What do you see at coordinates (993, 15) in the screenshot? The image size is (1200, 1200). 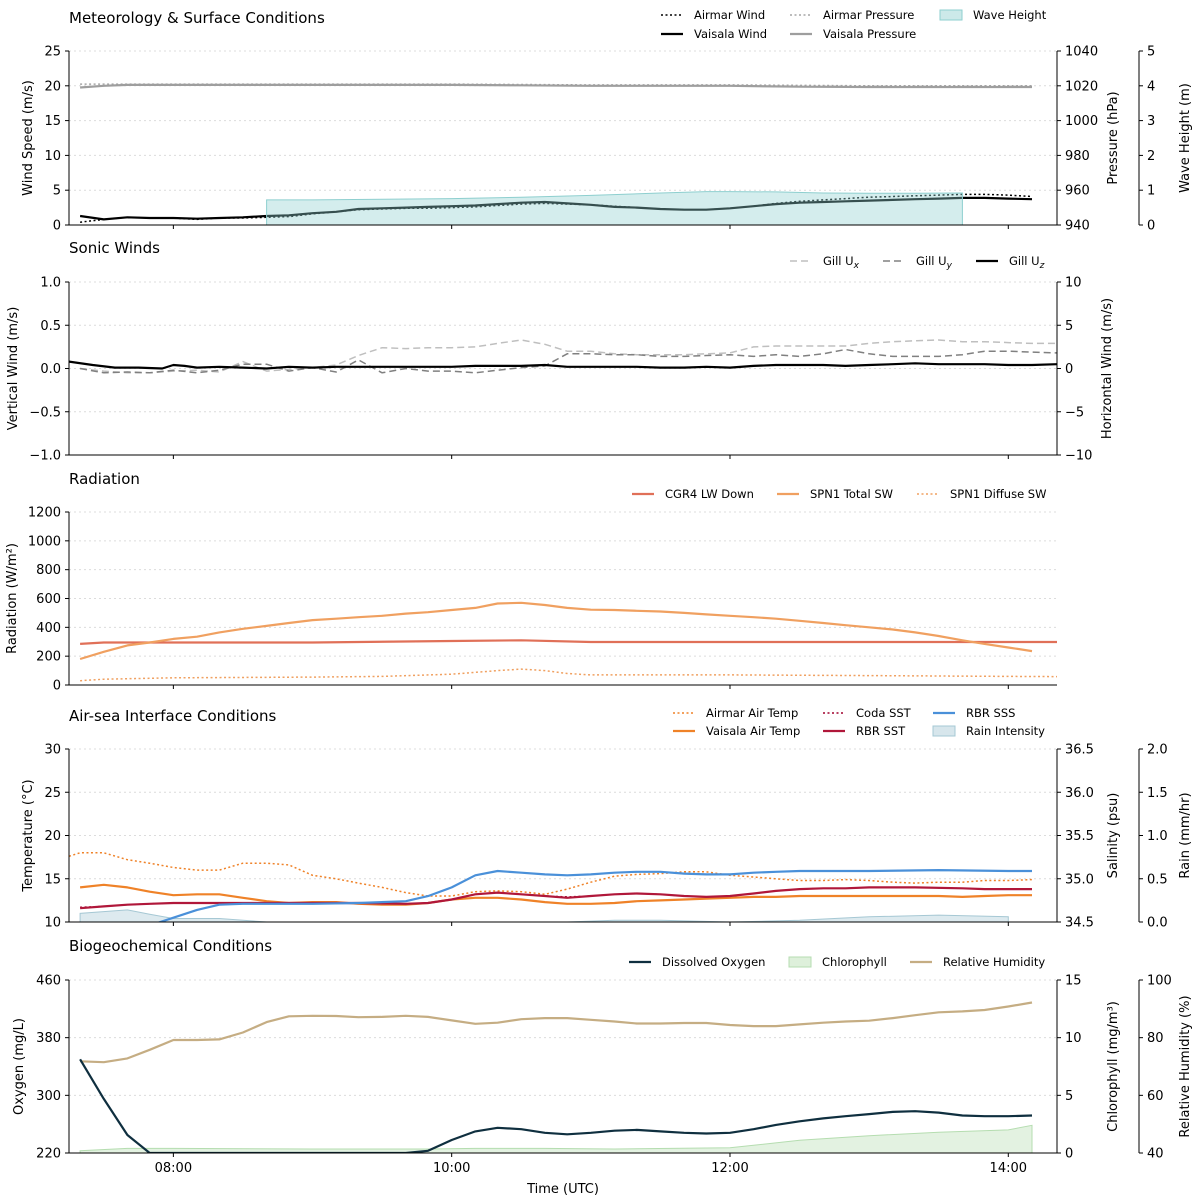 I see `legend-item-wave-height: Wave Height` at bounding box center [993, 15].